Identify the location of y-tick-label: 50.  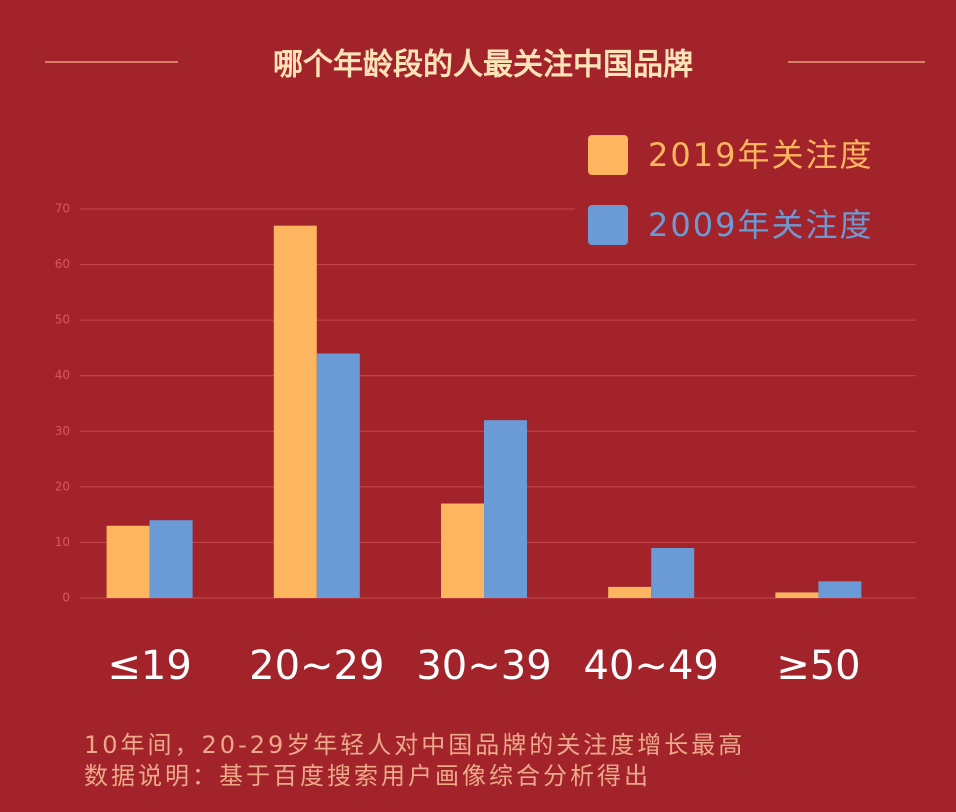
(62, 320).